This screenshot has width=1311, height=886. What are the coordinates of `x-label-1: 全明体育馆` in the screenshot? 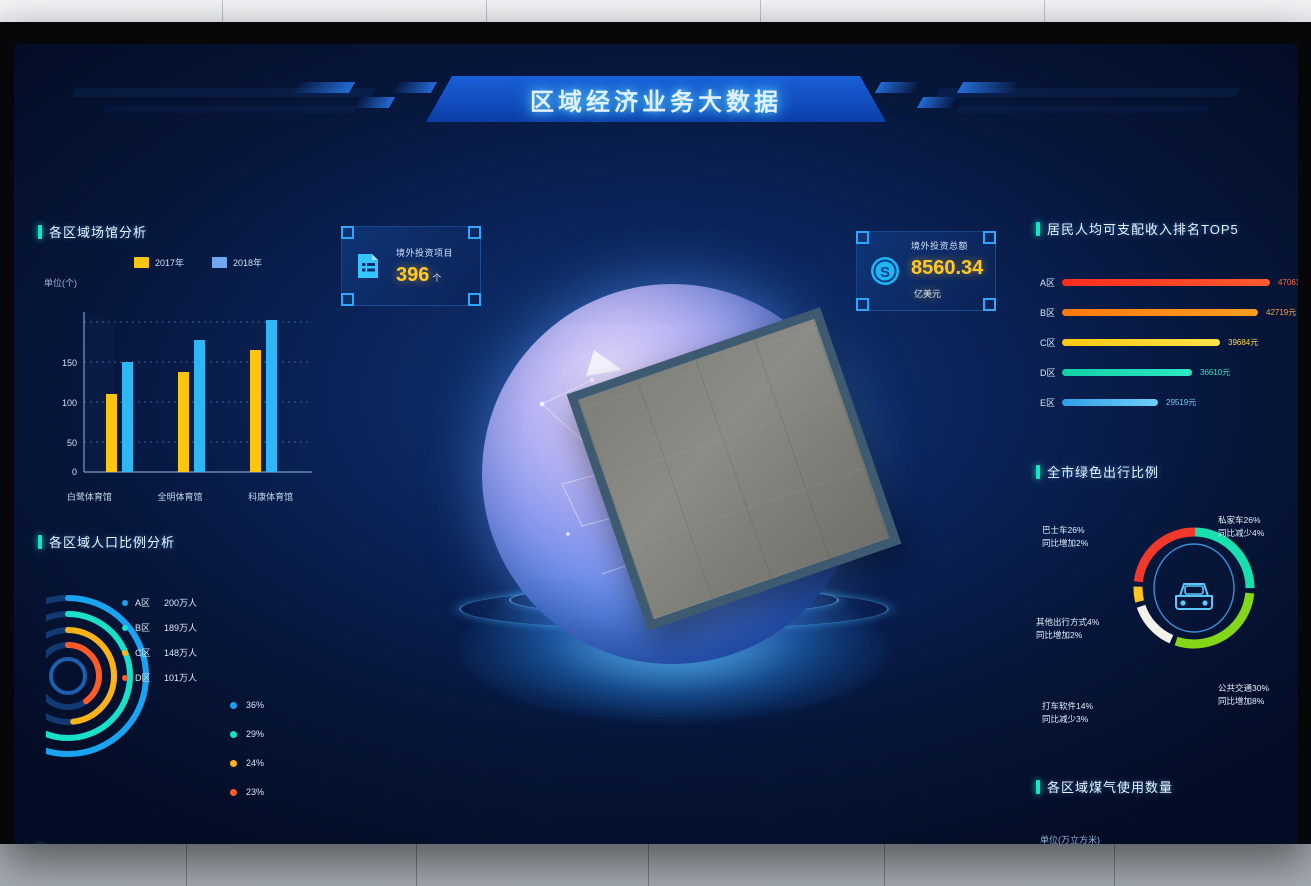 It's located at (180, 497).